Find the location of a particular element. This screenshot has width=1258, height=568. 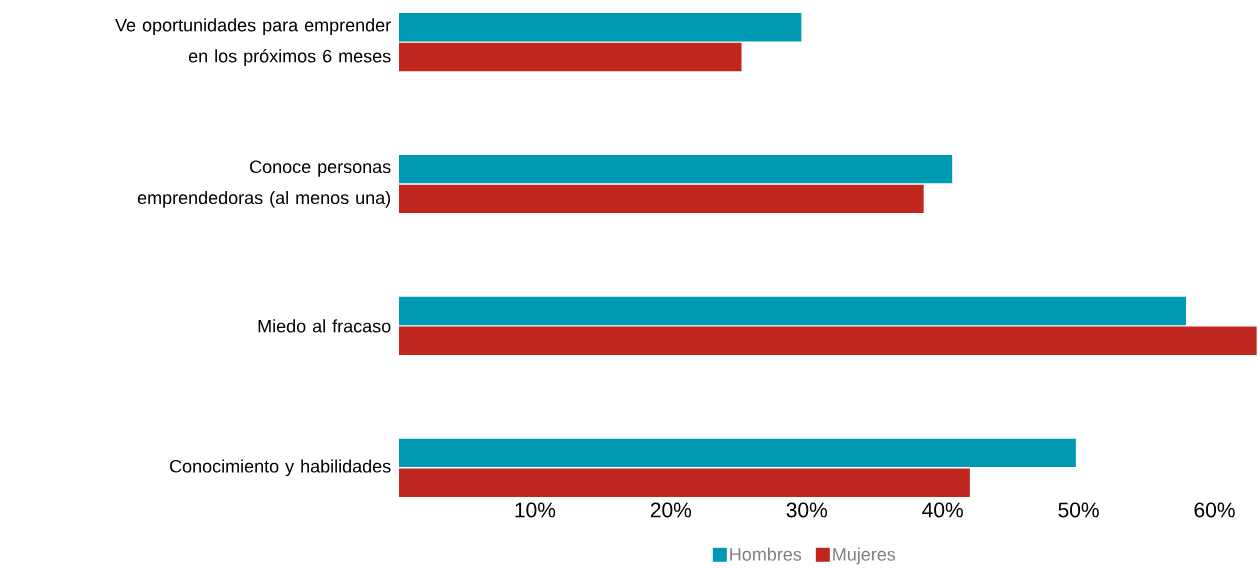

legend-label: Hombres is located at coordinates (766, 554).